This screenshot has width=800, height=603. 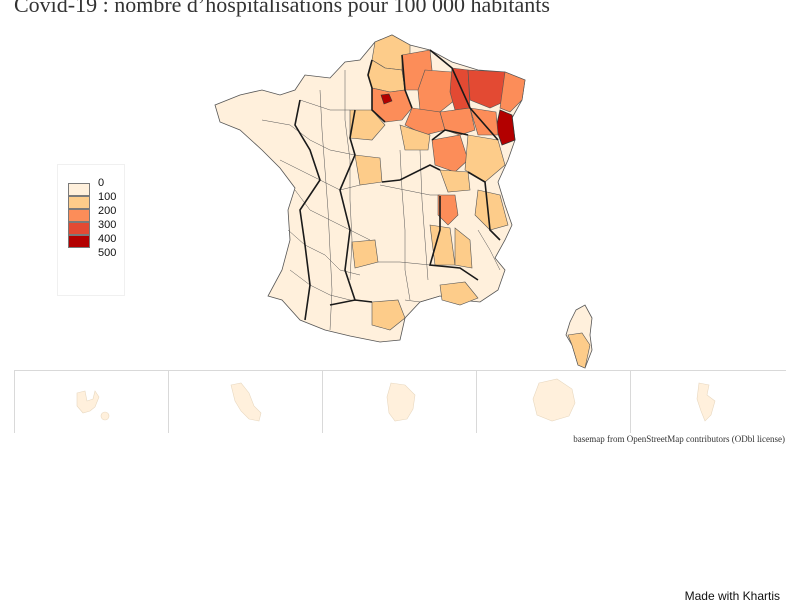 What do you see at coordinates (386, 99) in the screenshot?
I see `region-paris` at bounding box center [386, 99].